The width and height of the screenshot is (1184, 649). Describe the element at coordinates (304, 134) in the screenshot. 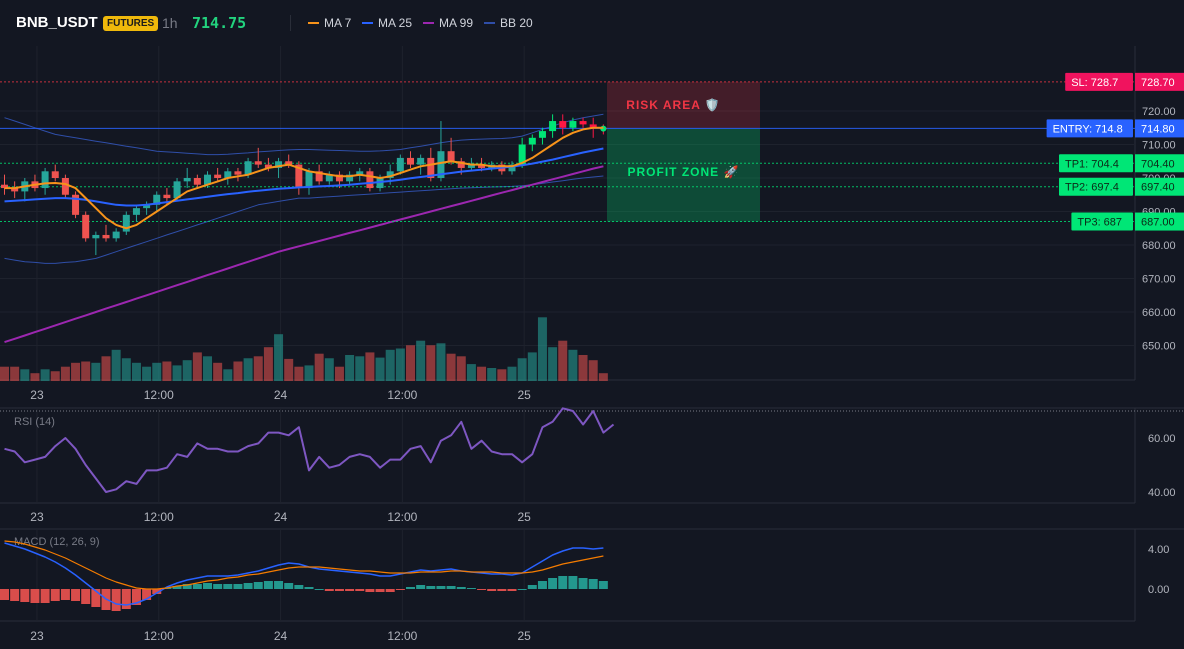

I see `bb-upper-line` at that location.